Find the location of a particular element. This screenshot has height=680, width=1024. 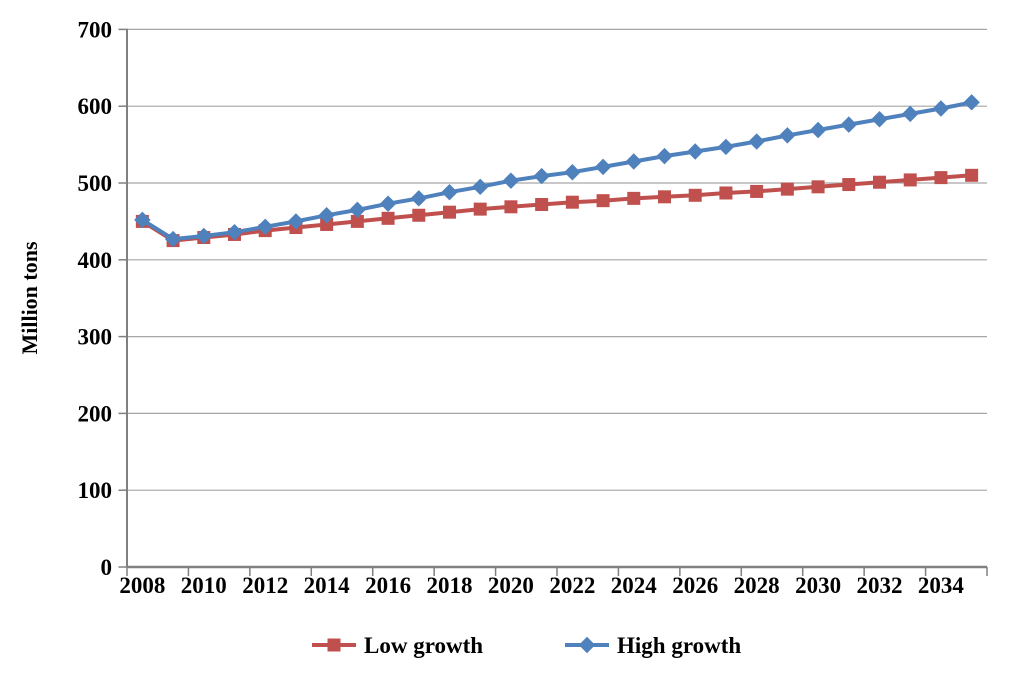

x-tick-label: 2030 is located at coordinates (818, 585).